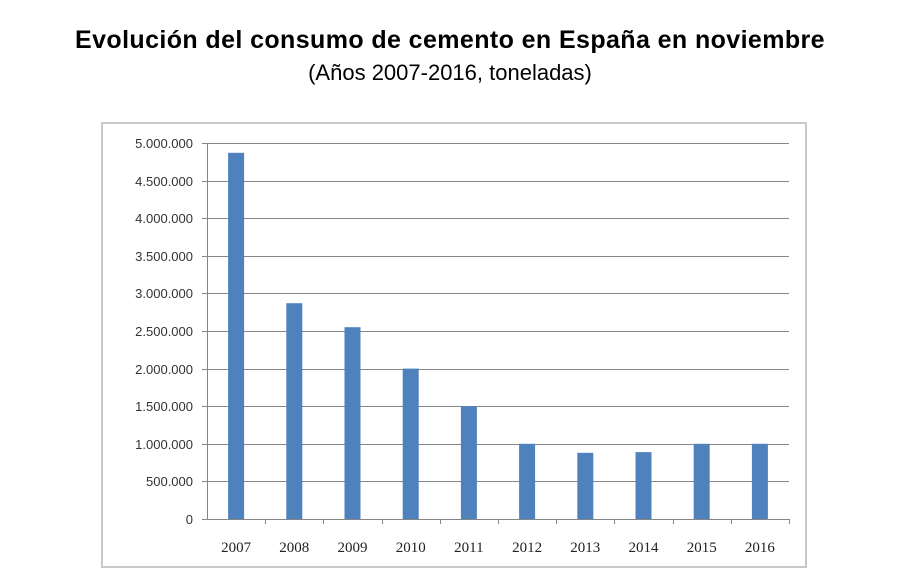  Describe the element at coordinates (527, 548) in the screenshot. I see `x-tick-label-2012: 2012` at that location.